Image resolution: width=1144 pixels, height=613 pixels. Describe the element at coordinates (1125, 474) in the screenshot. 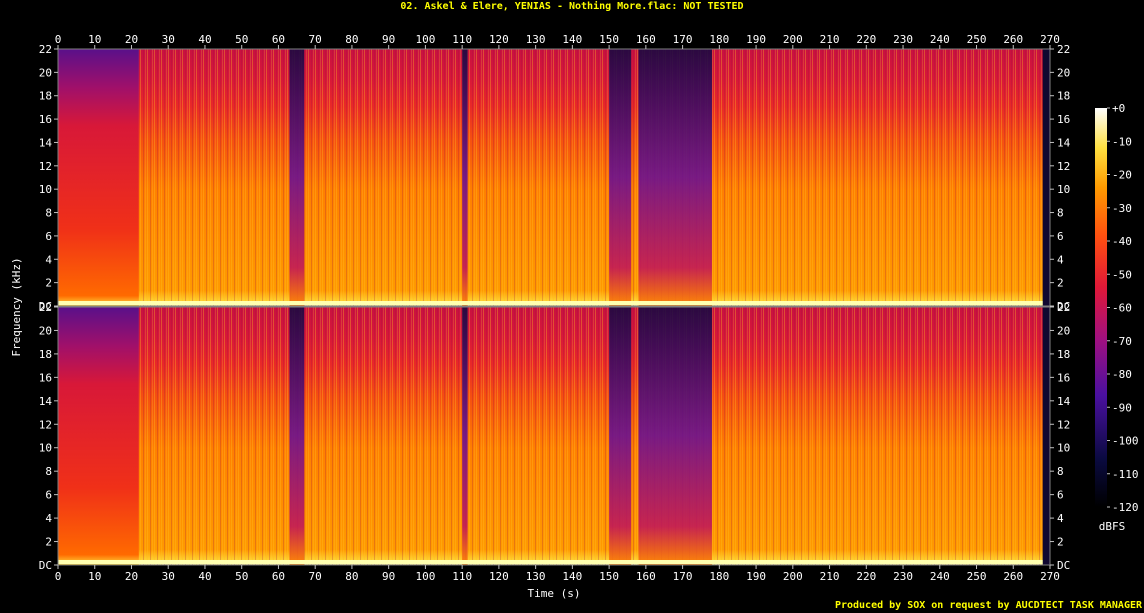

I see `colorbar-tick-label: -110` at that location.